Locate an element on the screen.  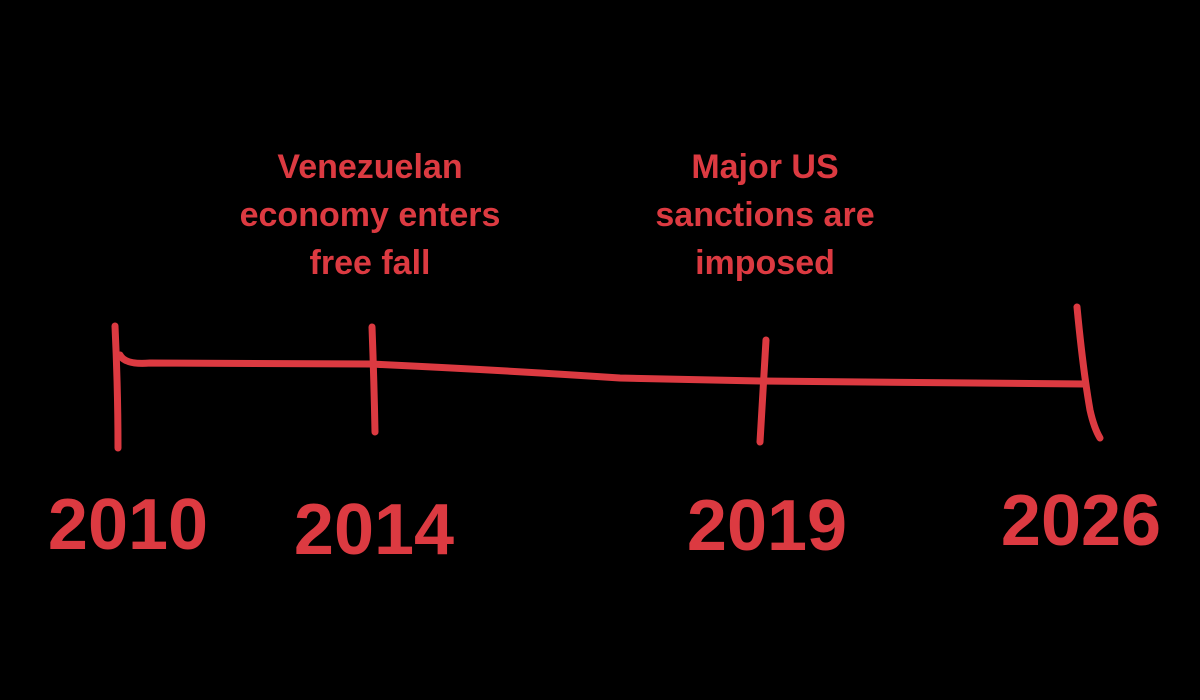
event-label: Major US is located at coordinates (764, 167).